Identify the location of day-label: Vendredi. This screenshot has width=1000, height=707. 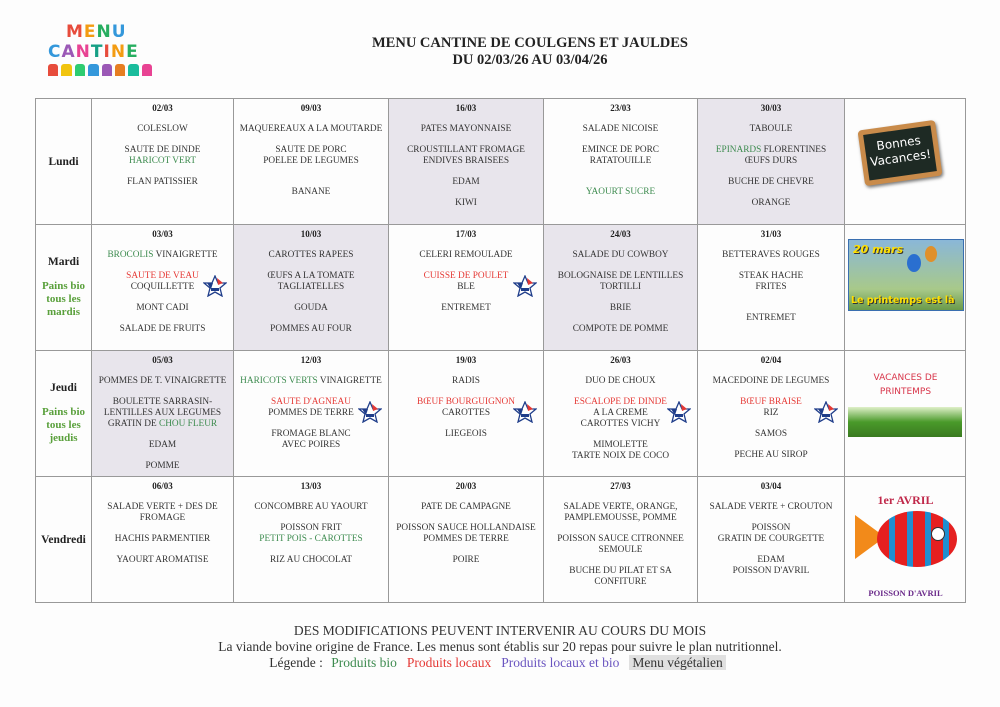
(63, 539).